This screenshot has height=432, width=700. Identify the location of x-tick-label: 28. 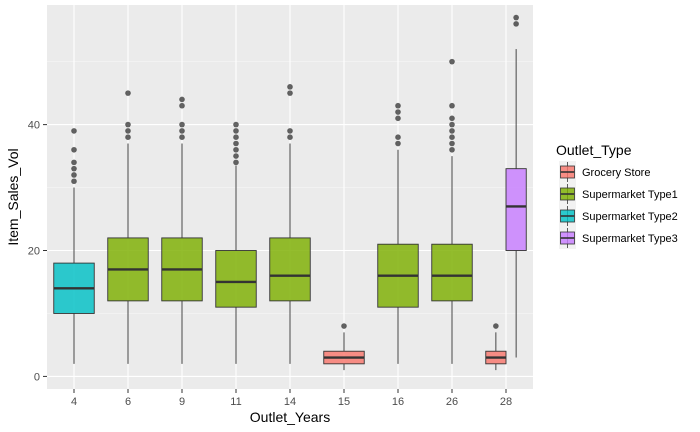
(506, 402).